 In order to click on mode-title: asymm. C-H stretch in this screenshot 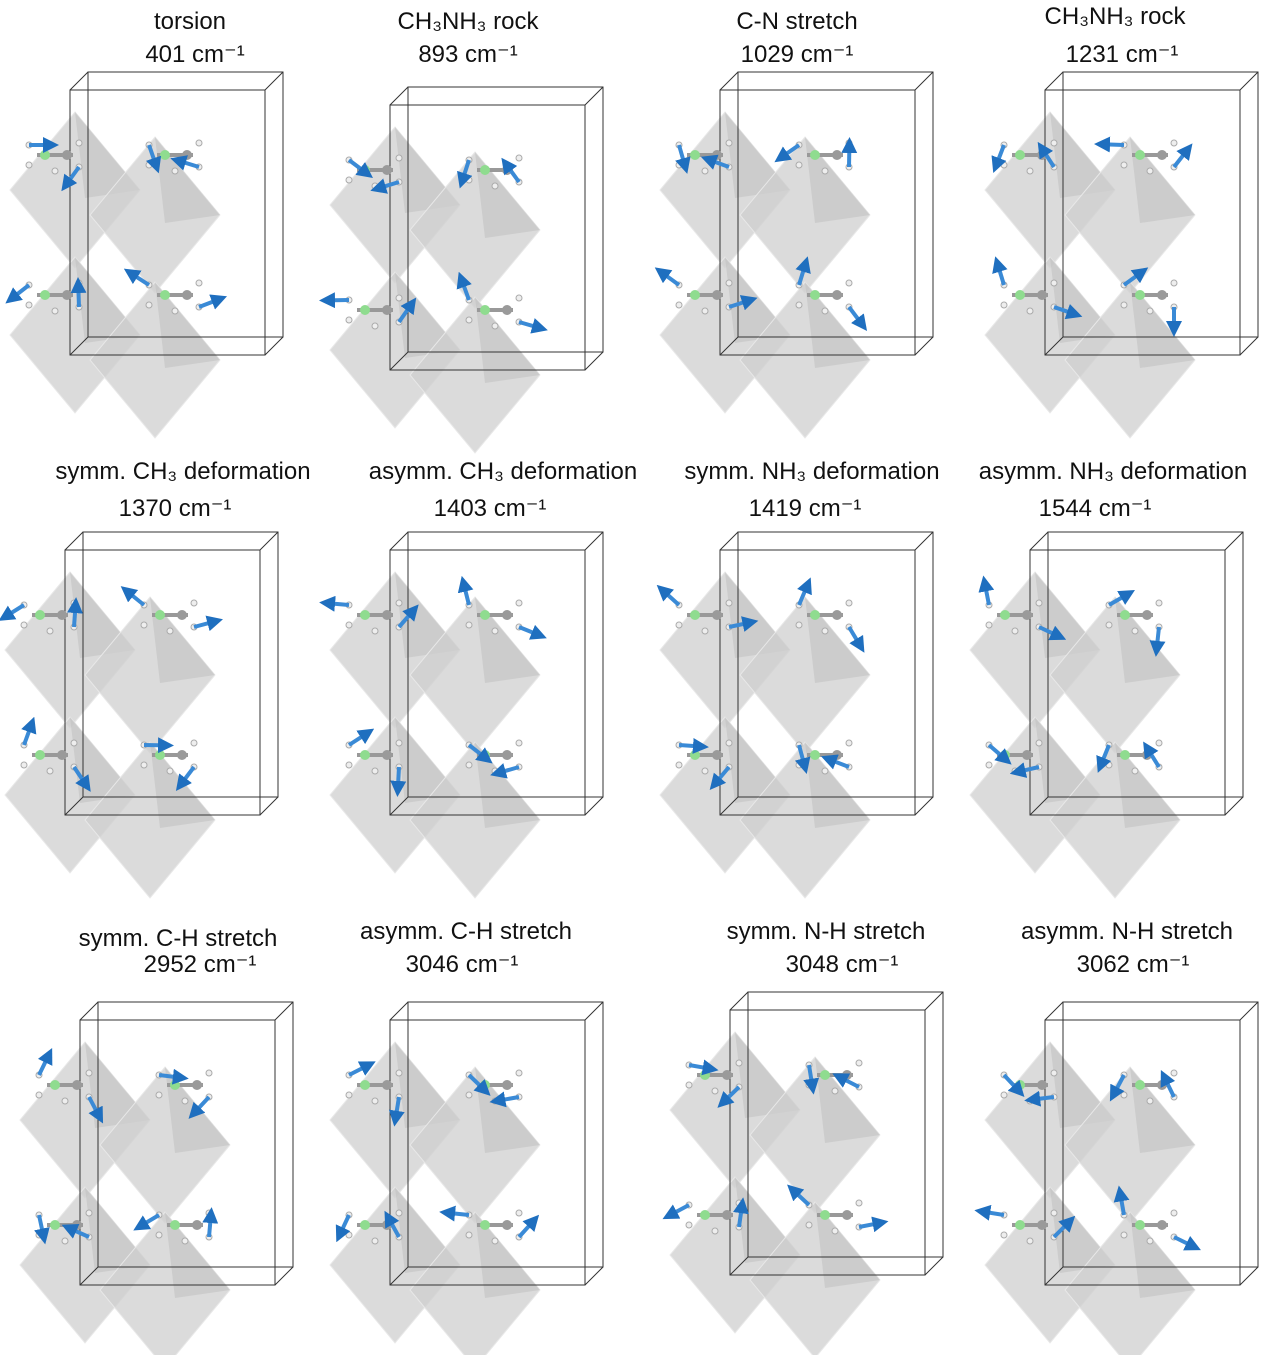, I will do `click(466, 932)`.